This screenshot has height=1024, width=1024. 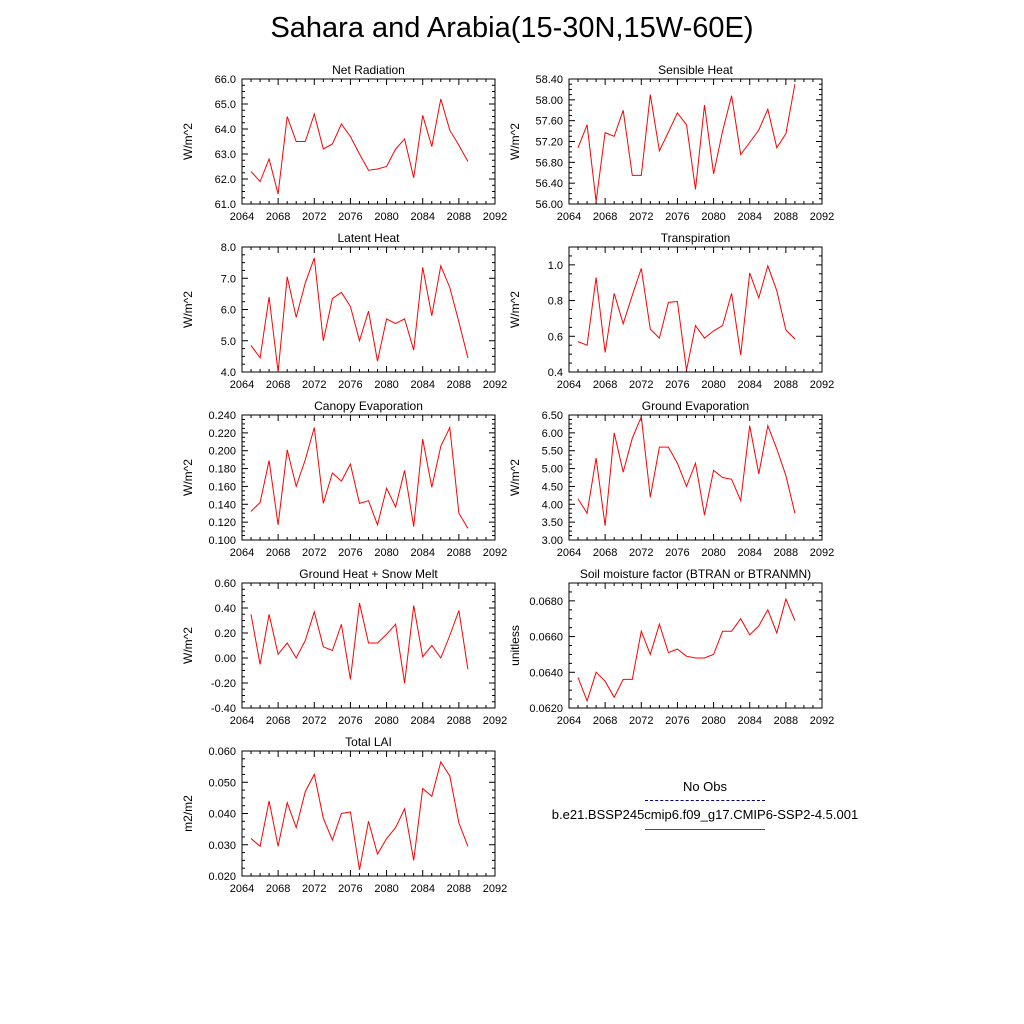 I want to click on panel-title: Total LAI, so click(x=368, y=742).